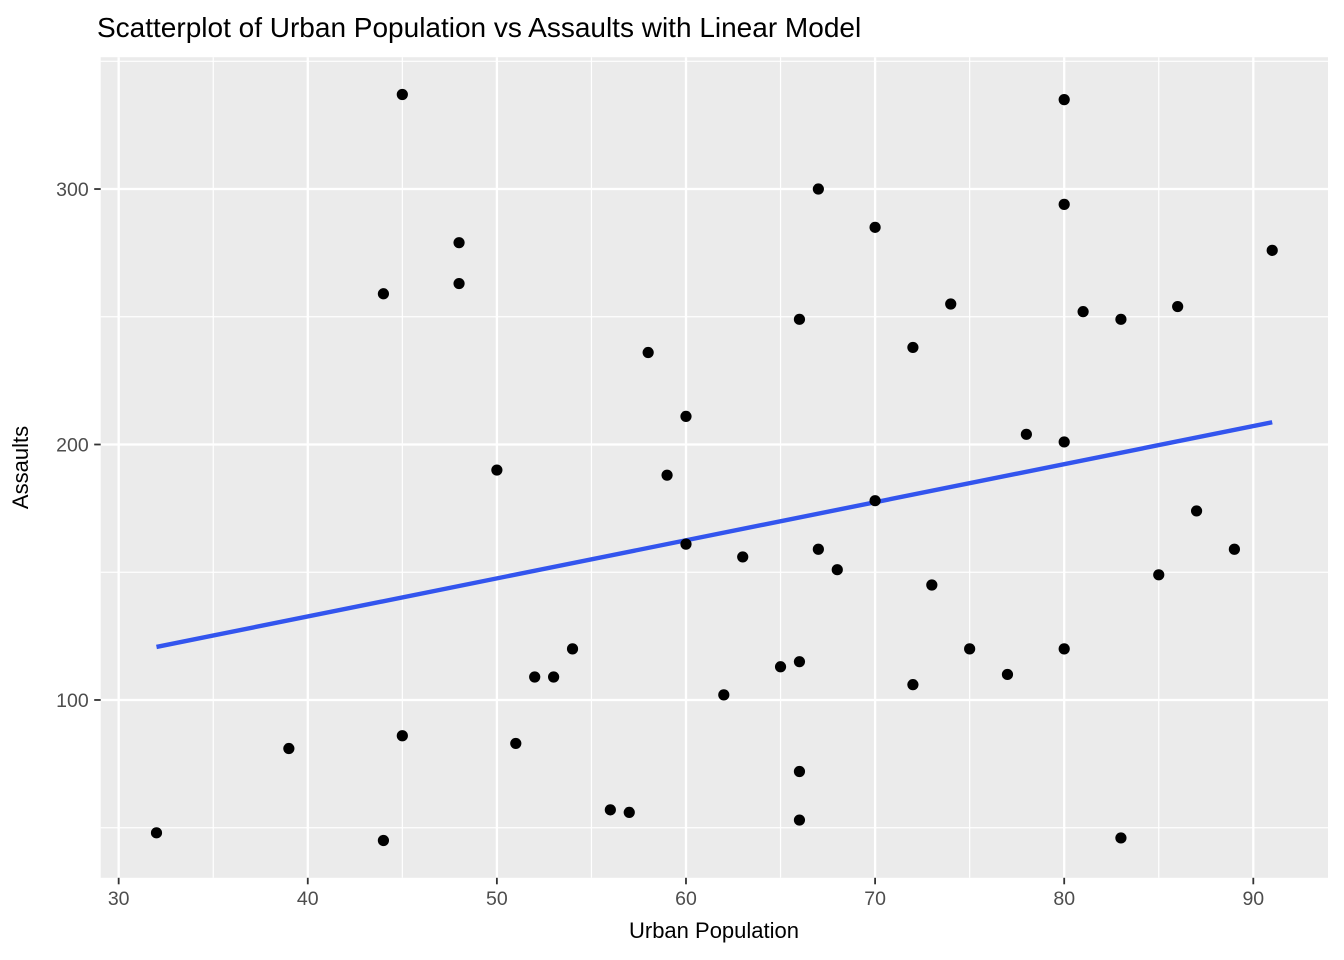  I want to click on x-tick-label: 80, so click(1064, 899).